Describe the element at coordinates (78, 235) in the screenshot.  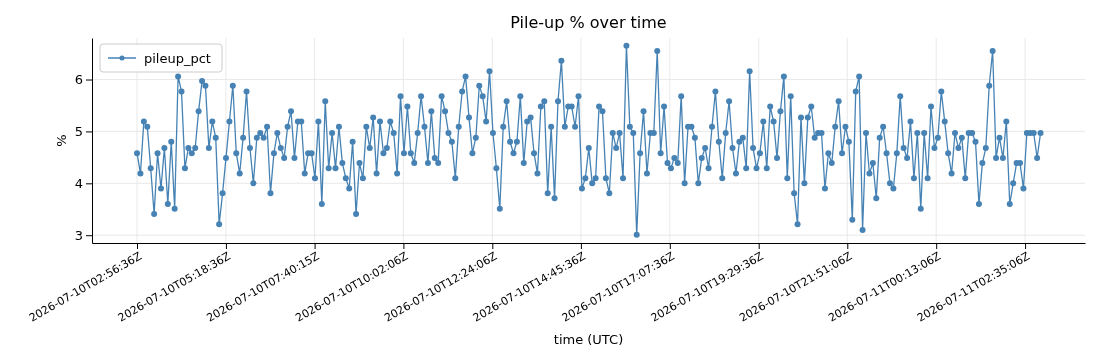
I see `y-tick-label: 3` at that location.